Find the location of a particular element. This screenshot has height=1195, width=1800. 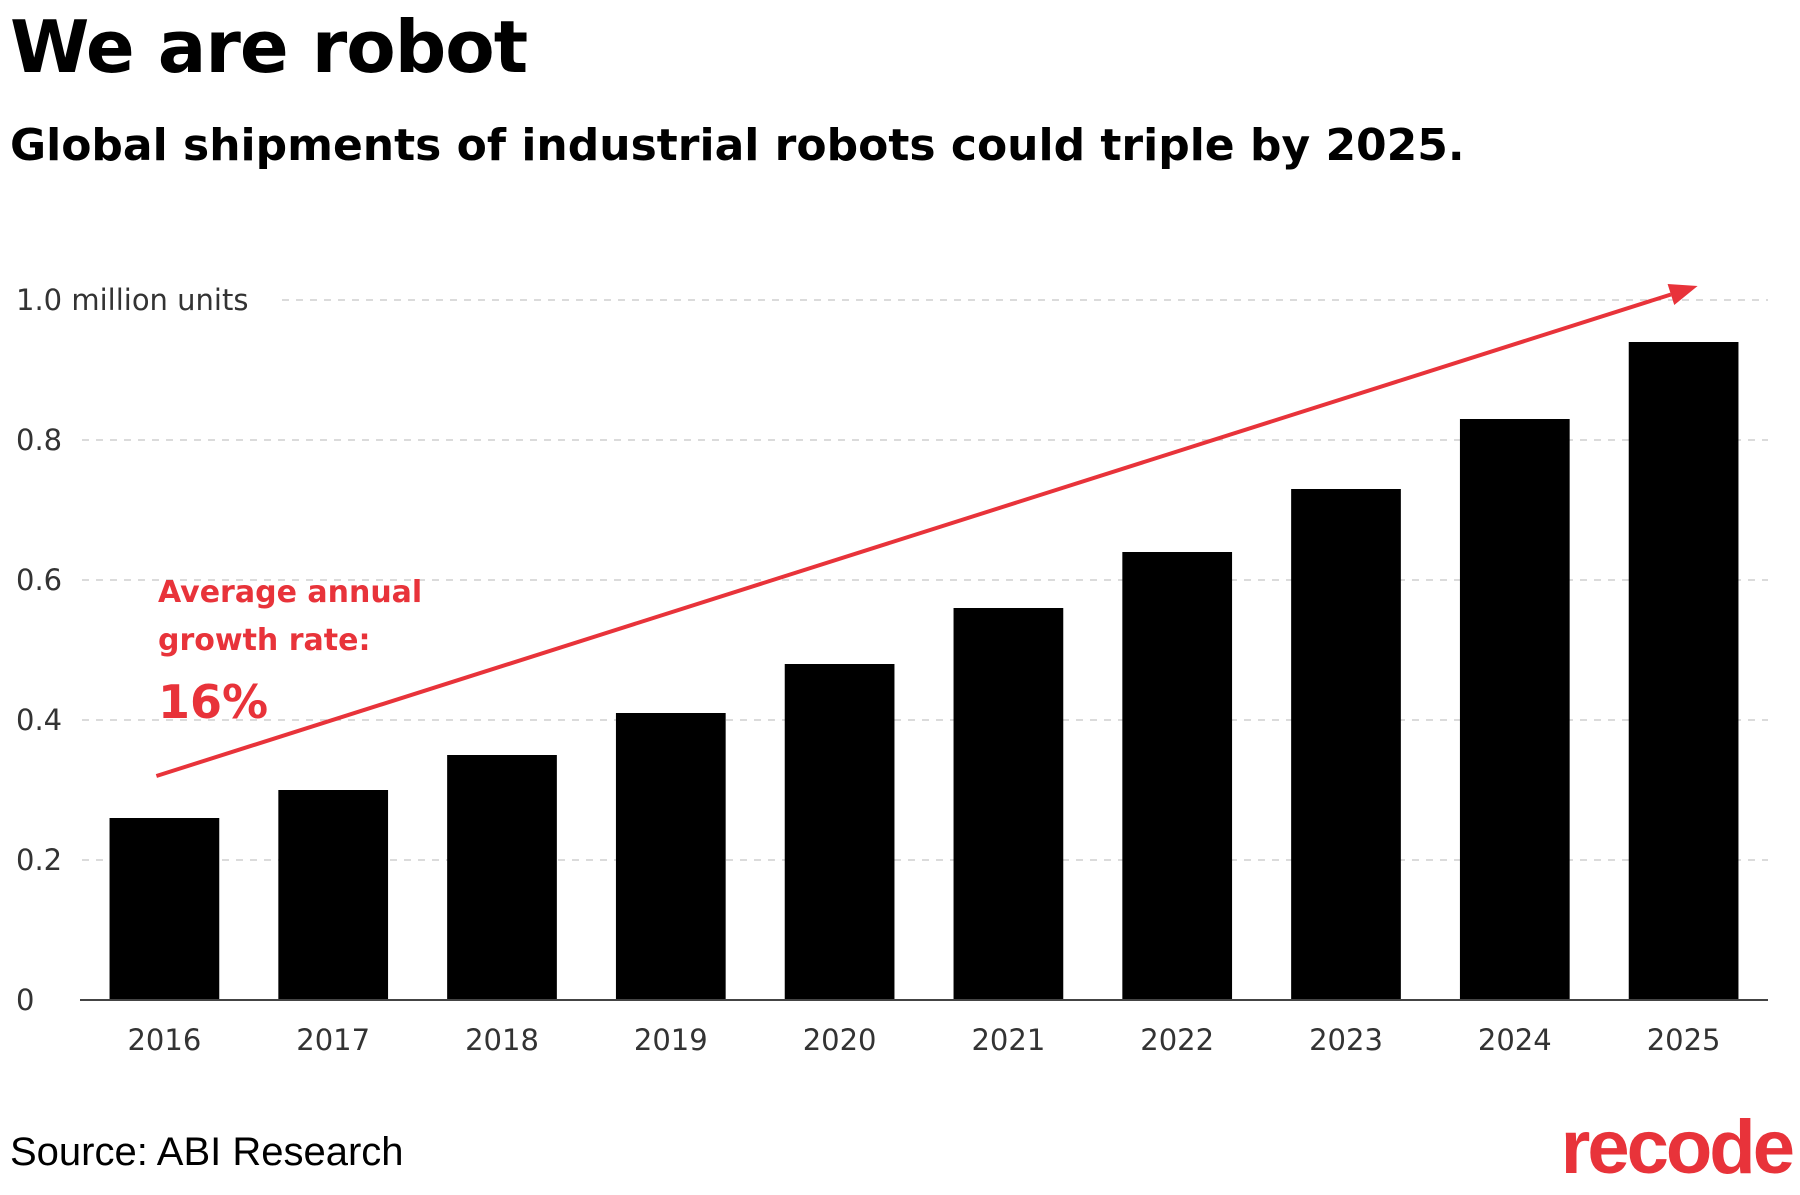

source-note: Source: ABI Research is located at coordinates (207, 1152).